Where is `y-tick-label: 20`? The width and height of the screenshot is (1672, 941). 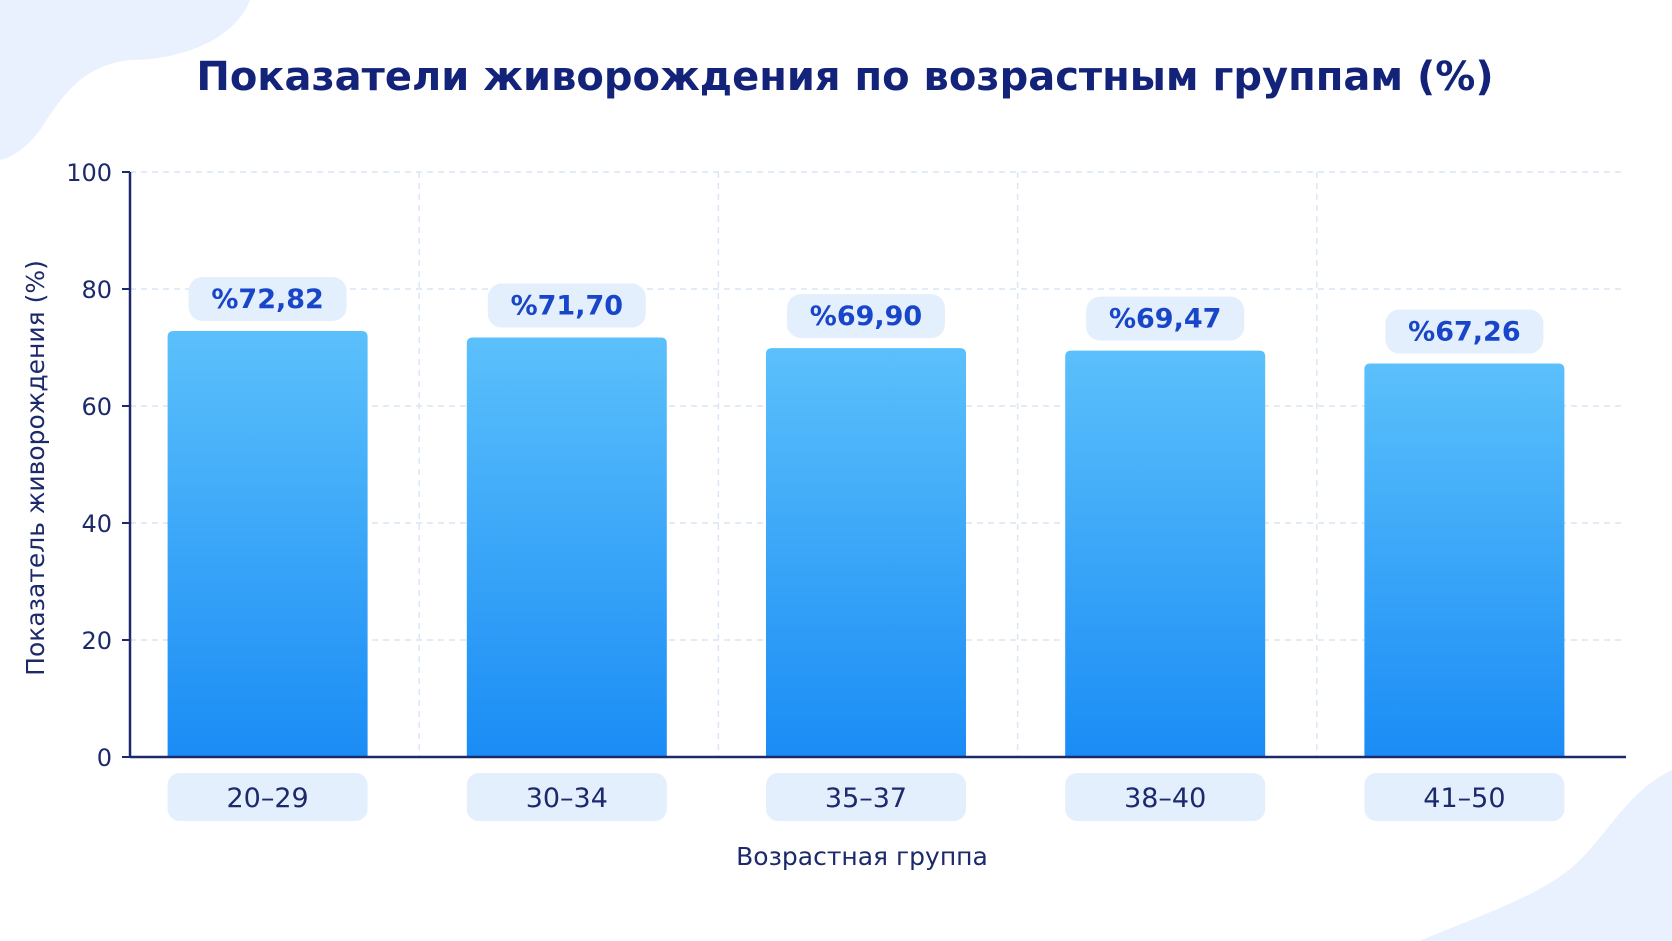 y-tick-label: 20 is located at coordinates (96, 641).